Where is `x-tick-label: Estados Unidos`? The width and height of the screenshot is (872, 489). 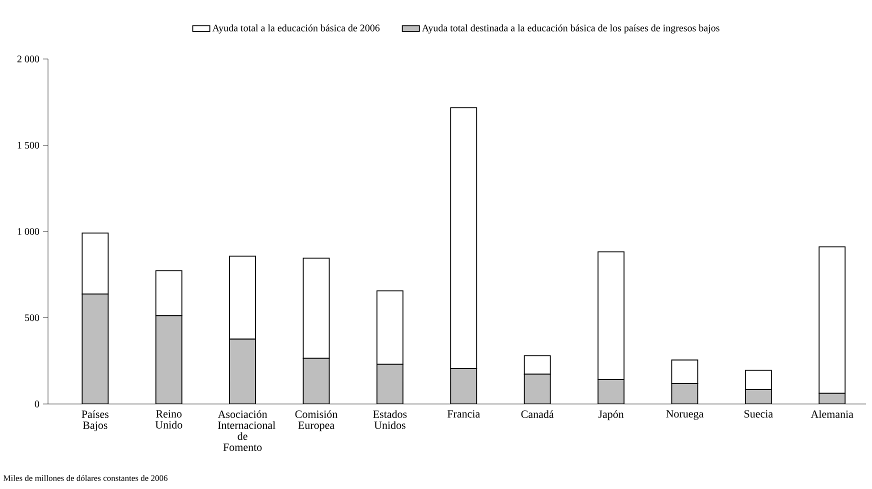 x-tick-label: Estados Unidos is located at coordinates (390, 419).